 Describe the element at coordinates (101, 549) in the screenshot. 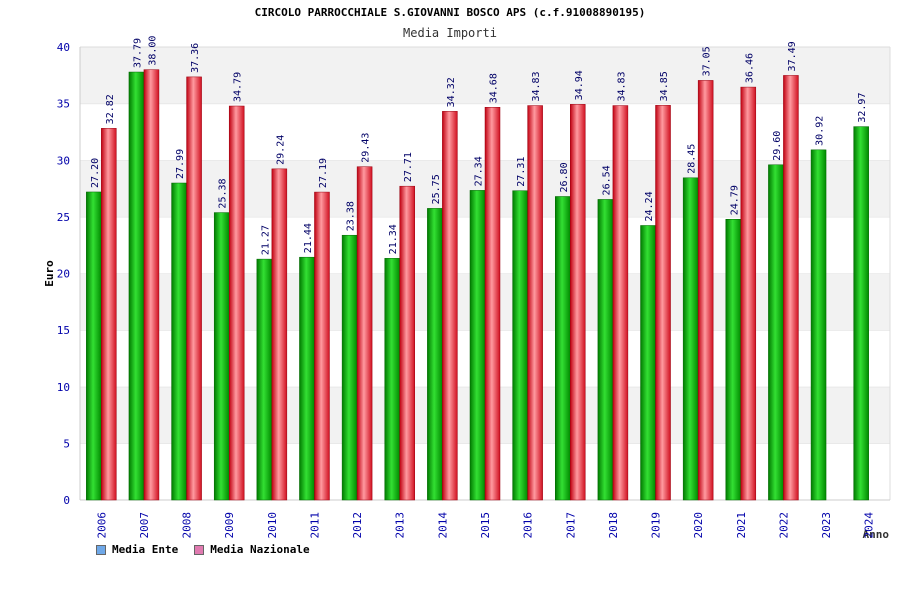

I see `legend-swatch-ente` at that location.